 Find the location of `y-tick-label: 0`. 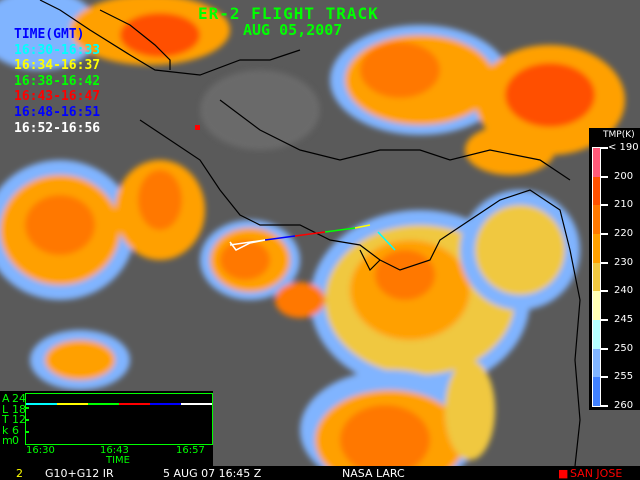

y-tick-label: 0 is located at coordinates (15, 440).